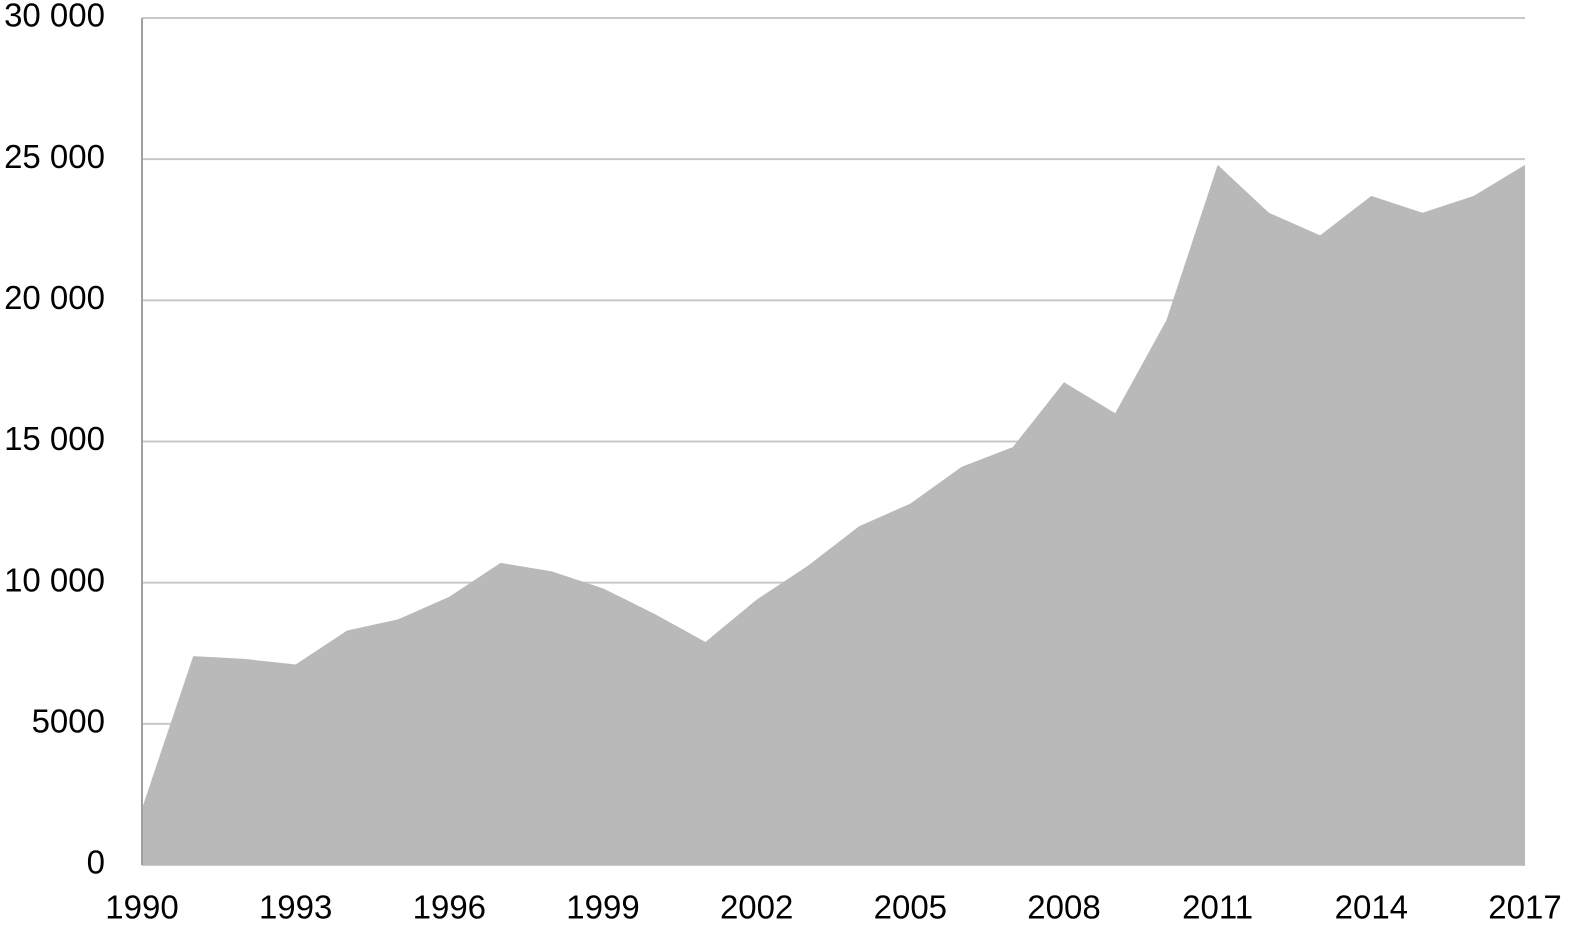 The width and height of the screenshot is (1594, 940). Describe the element at coordinates (756, 907) in the screenshot. I see `x-tick-label: 2002` at that location.